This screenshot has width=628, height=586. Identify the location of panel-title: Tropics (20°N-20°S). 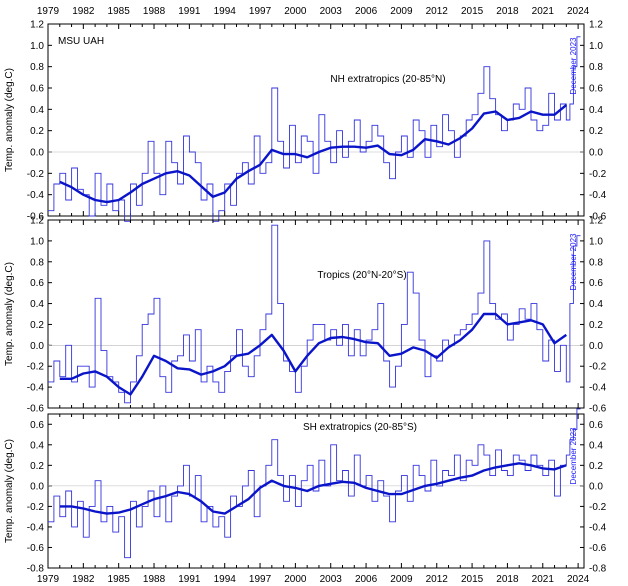
(361, 275).